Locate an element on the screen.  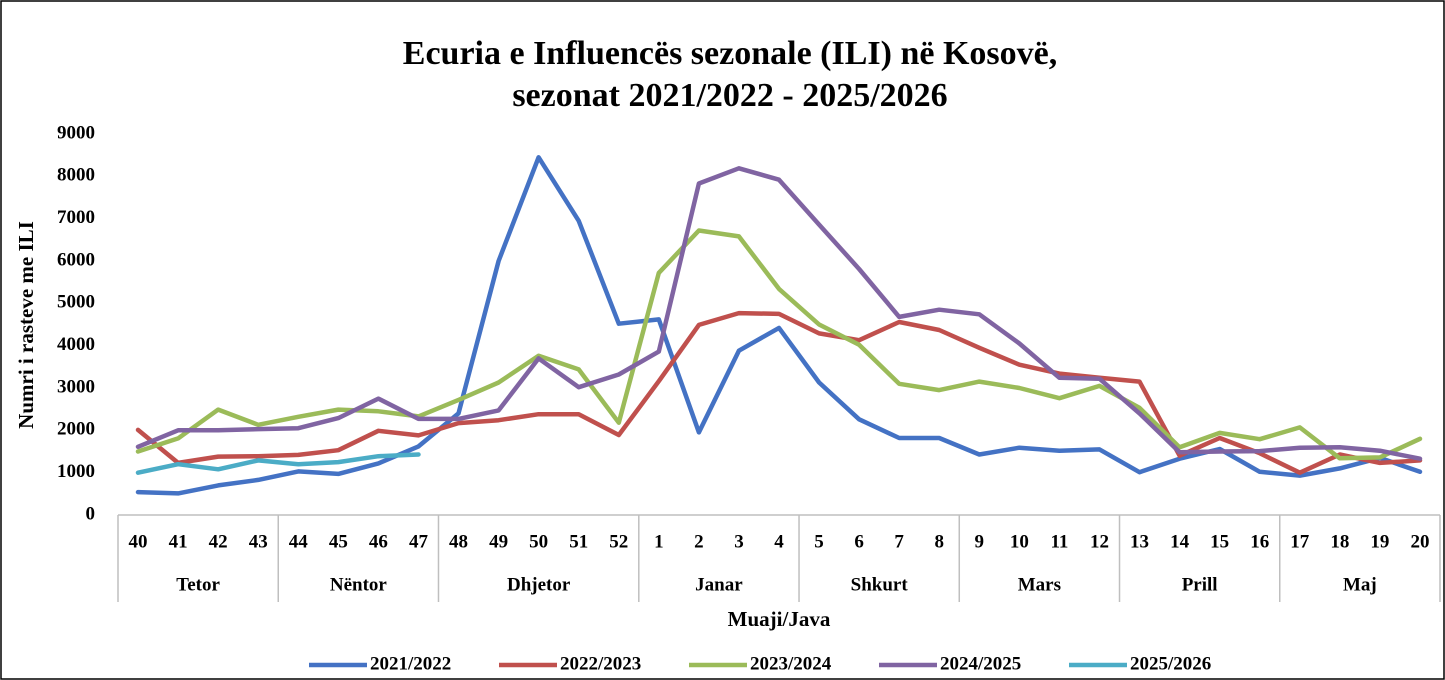
y-axis-label: Numri i rasteve me ILI is located at coordinates (26, 325).